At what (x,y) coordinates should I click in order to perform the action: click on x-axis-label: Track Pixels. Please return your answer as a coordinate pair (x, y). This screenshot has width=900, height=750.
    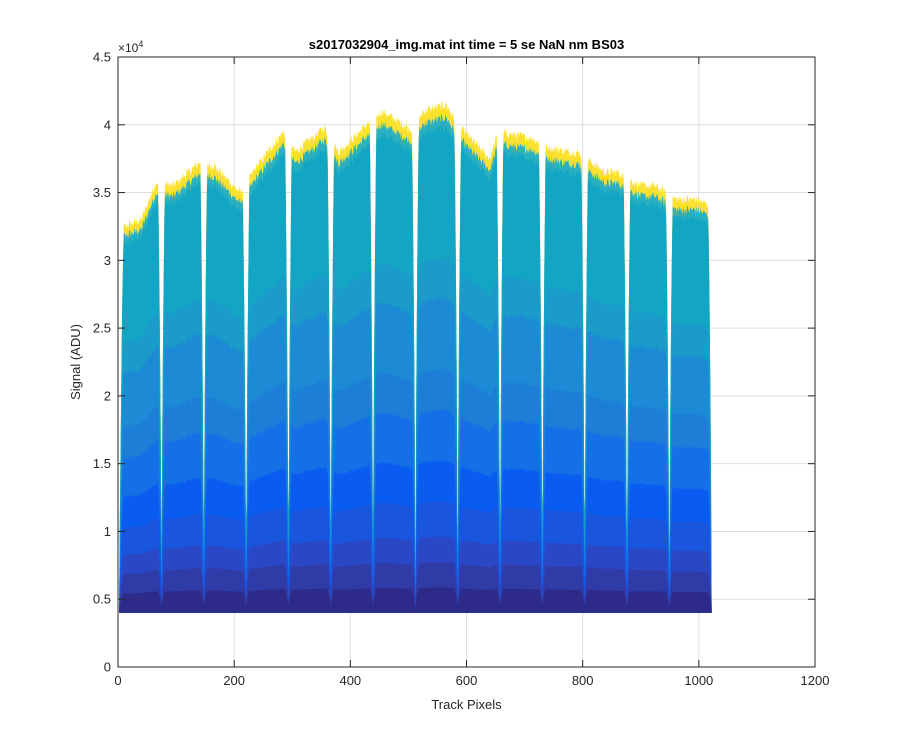
    Looking at the image, I should click on (466, 704).